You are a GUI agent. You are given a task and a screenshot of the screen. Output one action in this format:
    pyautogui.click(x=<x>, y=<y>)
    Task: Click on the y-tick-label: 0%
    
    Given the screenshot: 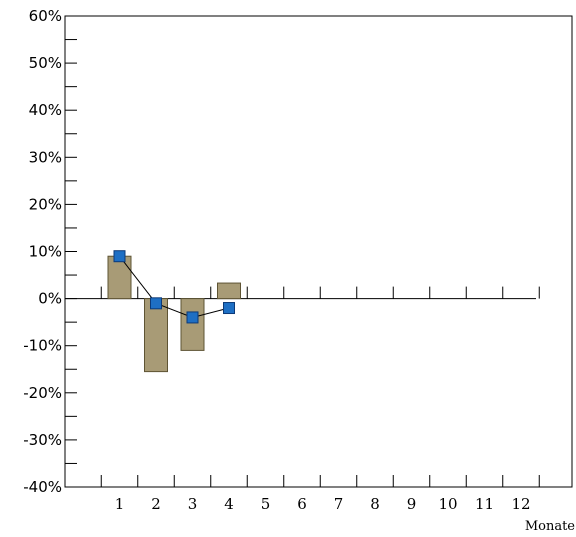 What is the action you would take?
    pyautogui.click(x=50, y=299)
    